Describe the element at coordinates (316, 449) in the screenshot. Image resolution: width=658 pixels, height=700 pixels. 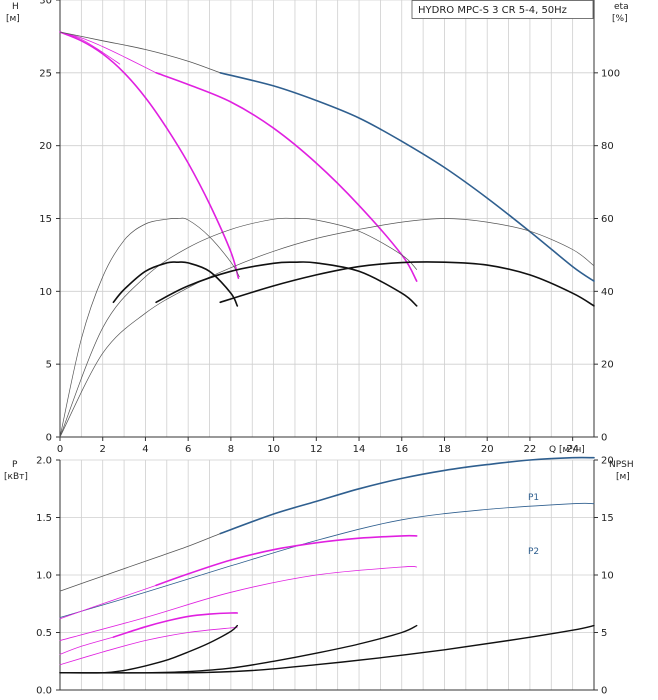
I see `x-tick-label: 12` at that location.